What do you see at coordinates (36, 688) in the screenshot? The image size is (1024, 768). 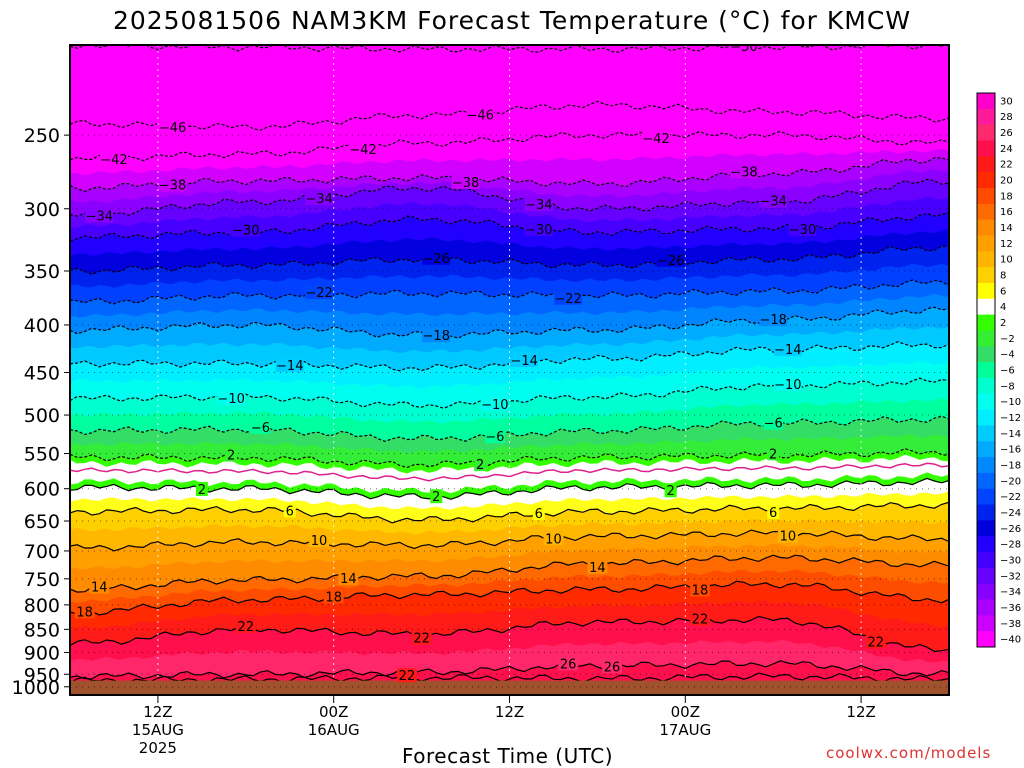 I see `y-tick-label: 1000` at bounding box center [36, 688].